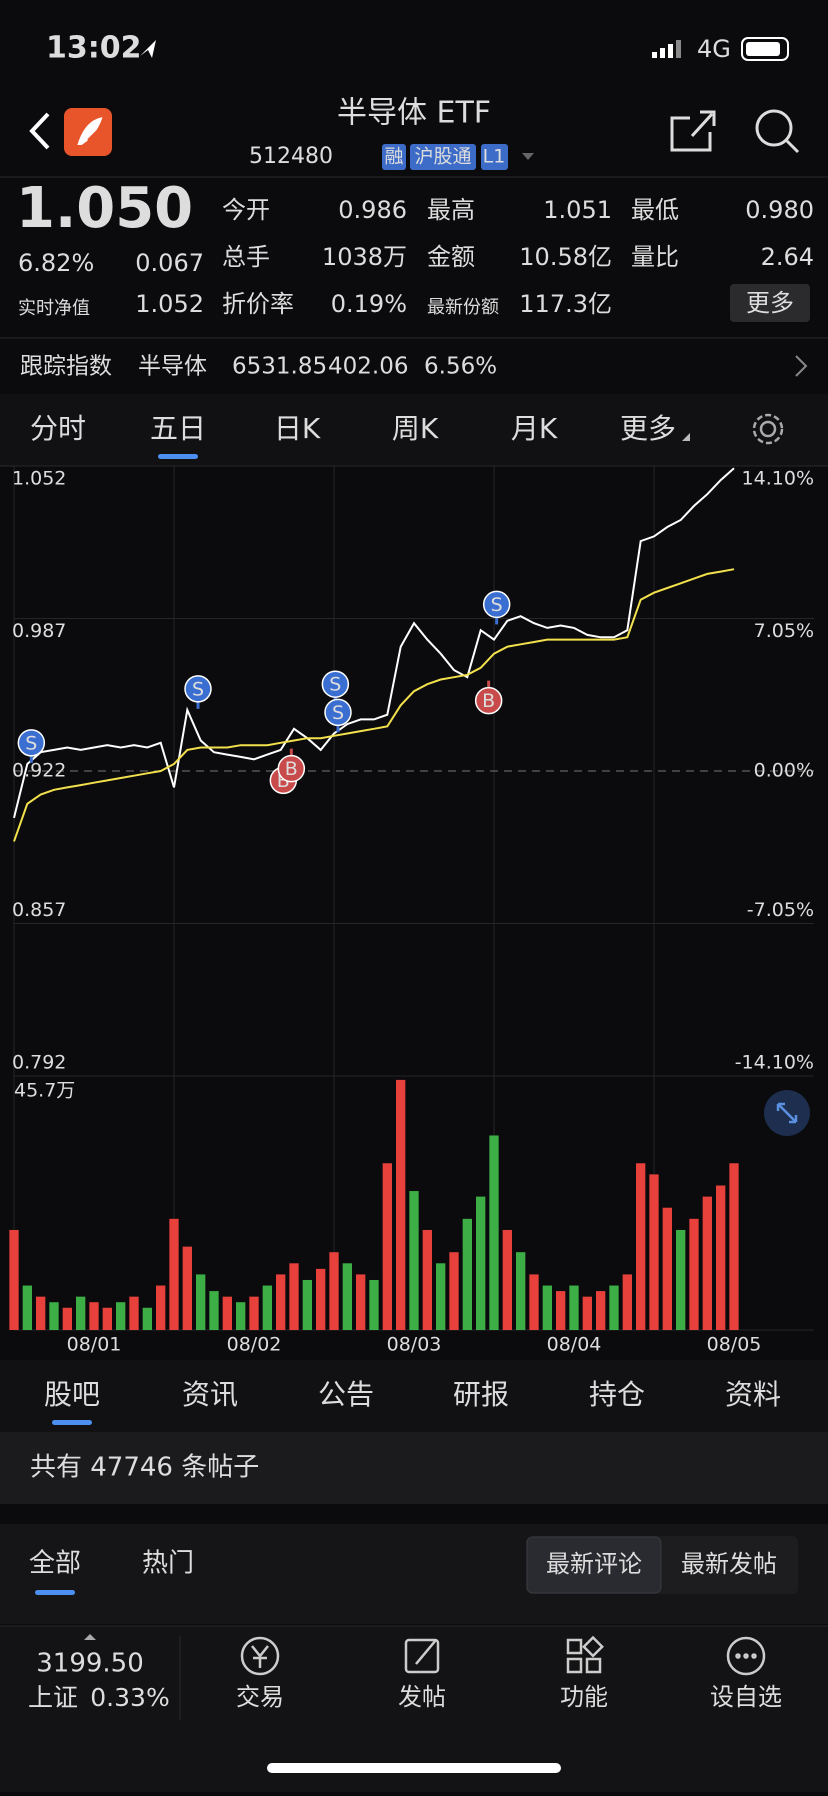 The width and height of the screenshot is (828, 1796). I want to click on y-tick-label: 0.987, so click(39, 631).